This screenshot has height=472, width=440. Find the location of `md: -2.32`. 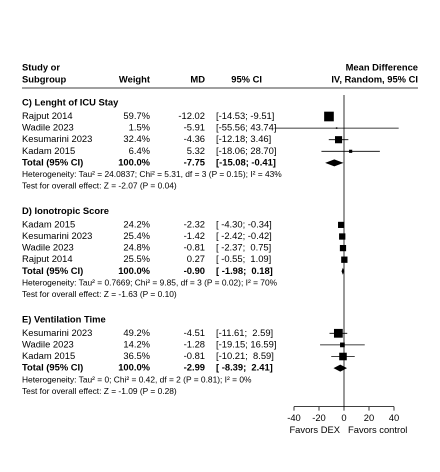

md: -2.32 is located at coordinates (194, 223).